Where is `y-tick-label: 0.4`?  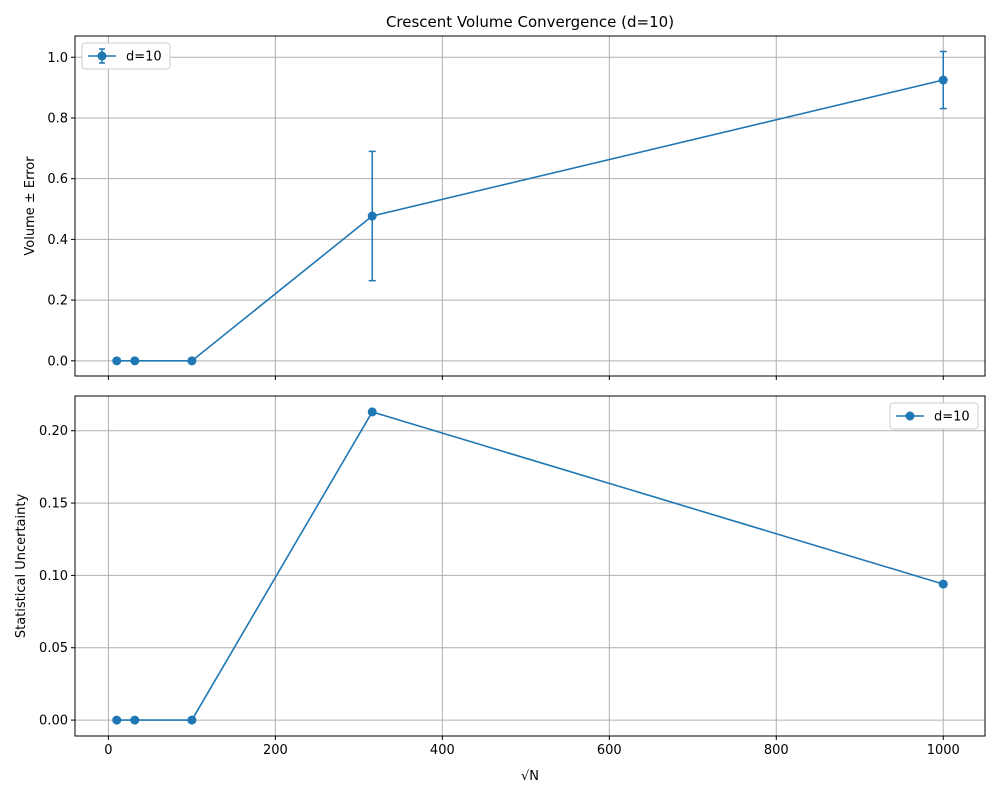
y-tick-label: 0.4 is located at coordinates (57, 240).